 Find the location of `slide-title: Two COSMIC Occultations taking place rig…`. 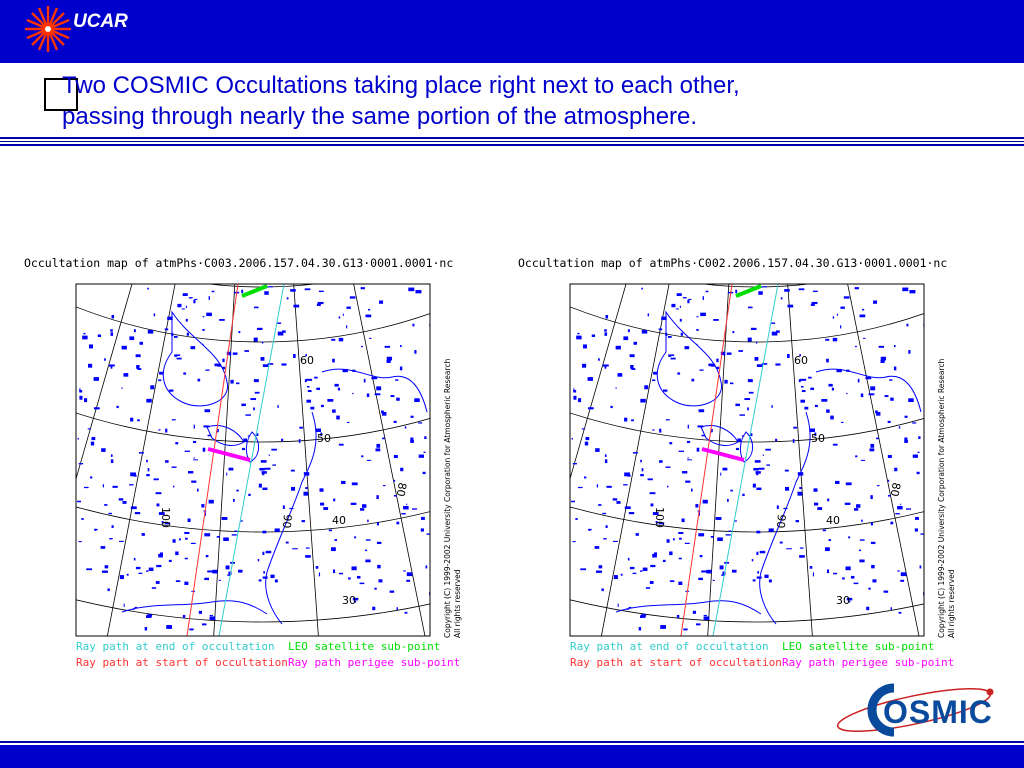

slide-title: Two COSMIC Occultations taking place rig… is located at coordinates (472, 101).